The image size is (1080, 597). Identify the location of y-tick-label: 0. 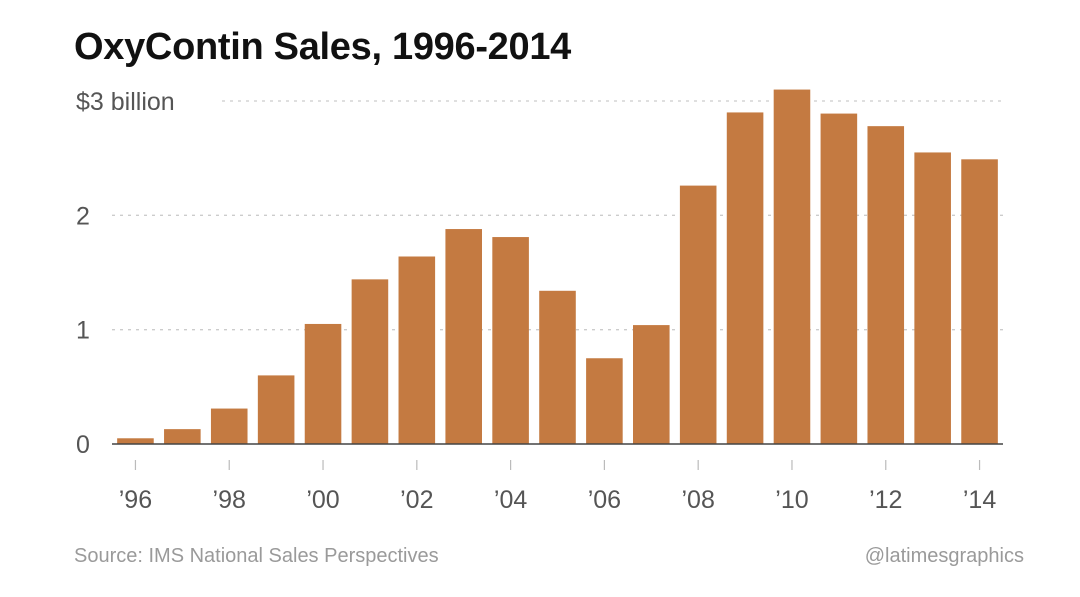
(83, 445).